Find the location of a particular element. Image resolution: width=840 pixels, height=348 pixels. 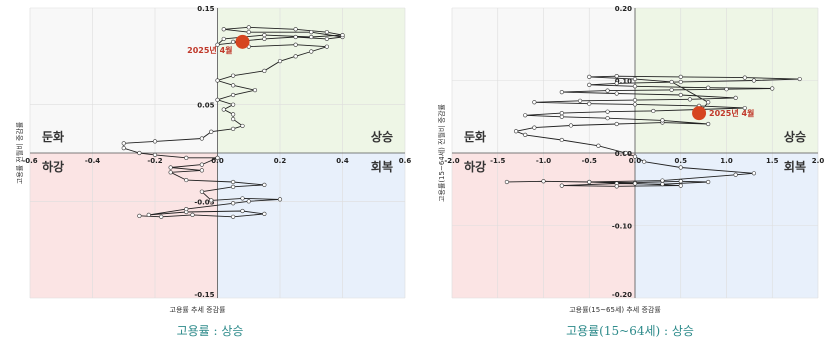

x-tick-label: 0.6 is located at coordinates (405, 161).